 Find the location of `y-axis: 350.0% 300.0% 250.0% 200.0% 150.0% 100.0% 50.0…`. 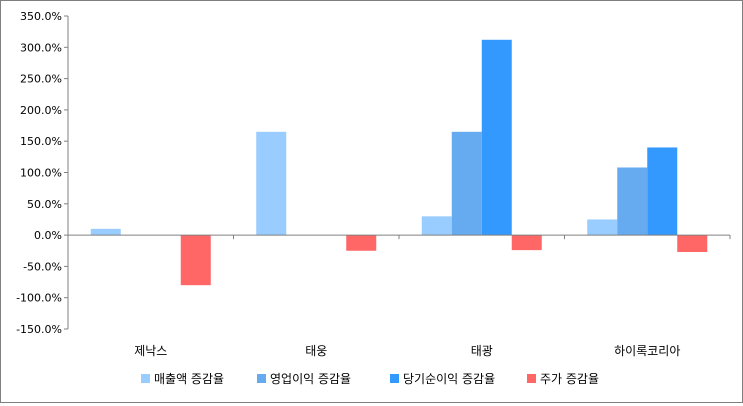

y-axis: 350.0% 300.0% 250.0% 200.0% 150.0% 100.0% 50.0… is located at coordinates (42, 173).